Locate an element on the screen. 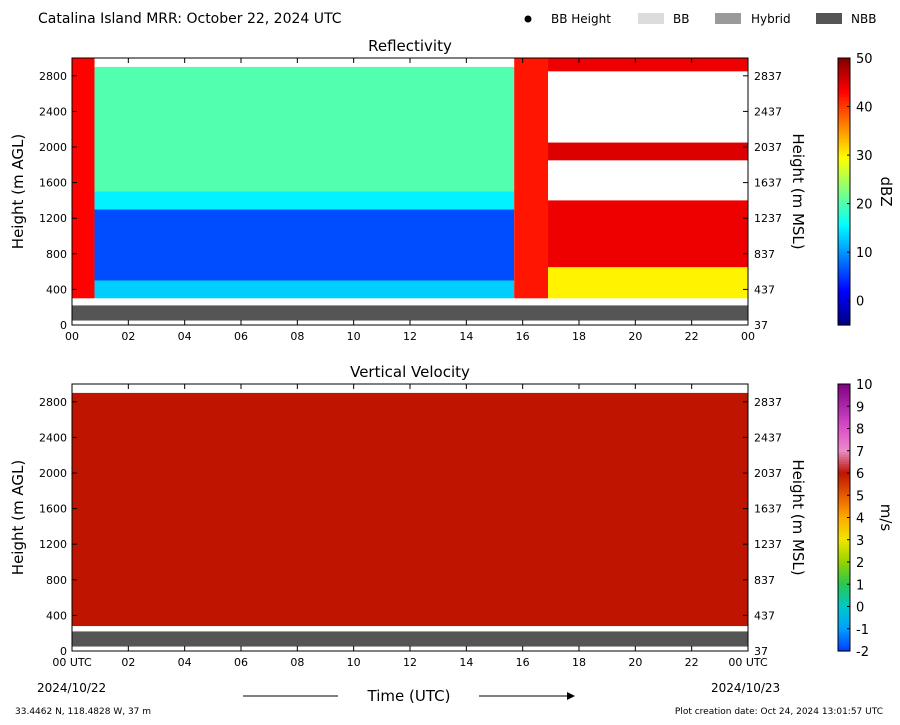 The height and width of the screenshot is (725, 900). colorbar-tick-label: 0 is located at coordinates (860, 302).